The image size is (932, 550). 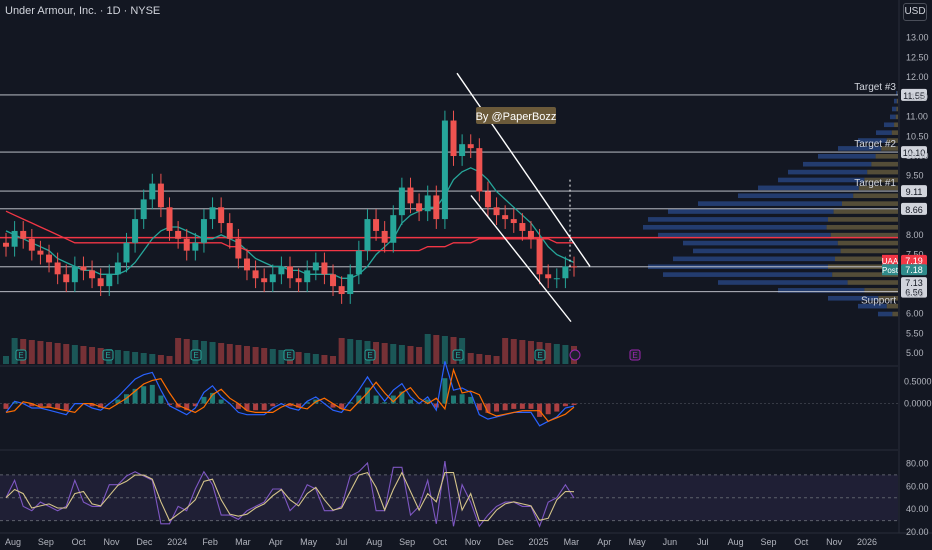 I want to click on price-tick: 13.00, so click(x=917, y=38).